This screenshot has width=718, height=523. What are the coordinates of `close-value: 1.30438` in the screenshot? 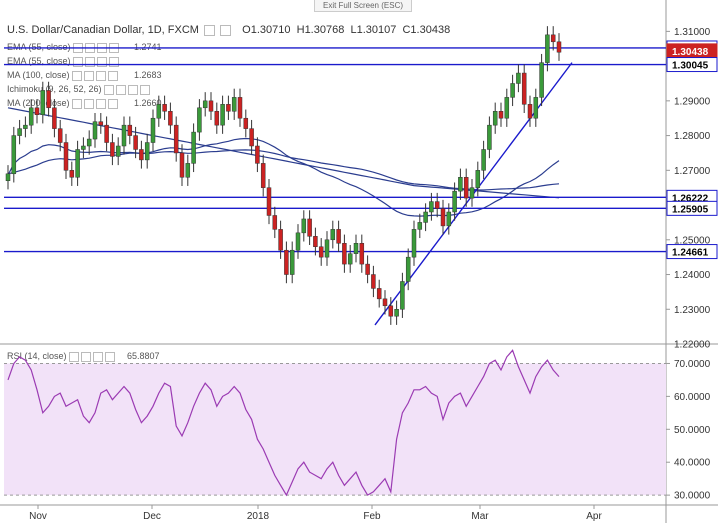 It's located at (430, 30).